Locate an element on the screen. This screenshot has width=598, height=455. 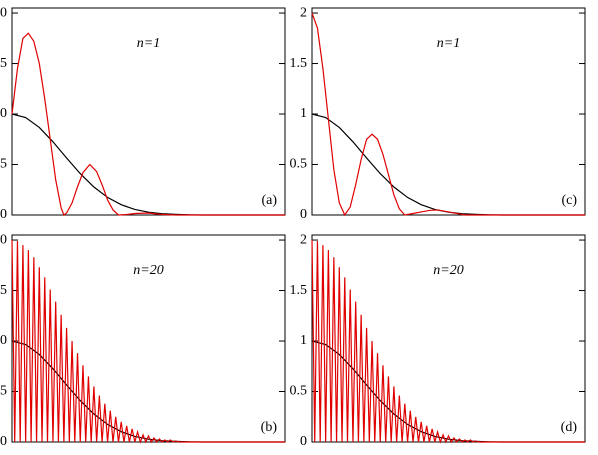
panel-label: (a) is located at coordinates (269, 200).